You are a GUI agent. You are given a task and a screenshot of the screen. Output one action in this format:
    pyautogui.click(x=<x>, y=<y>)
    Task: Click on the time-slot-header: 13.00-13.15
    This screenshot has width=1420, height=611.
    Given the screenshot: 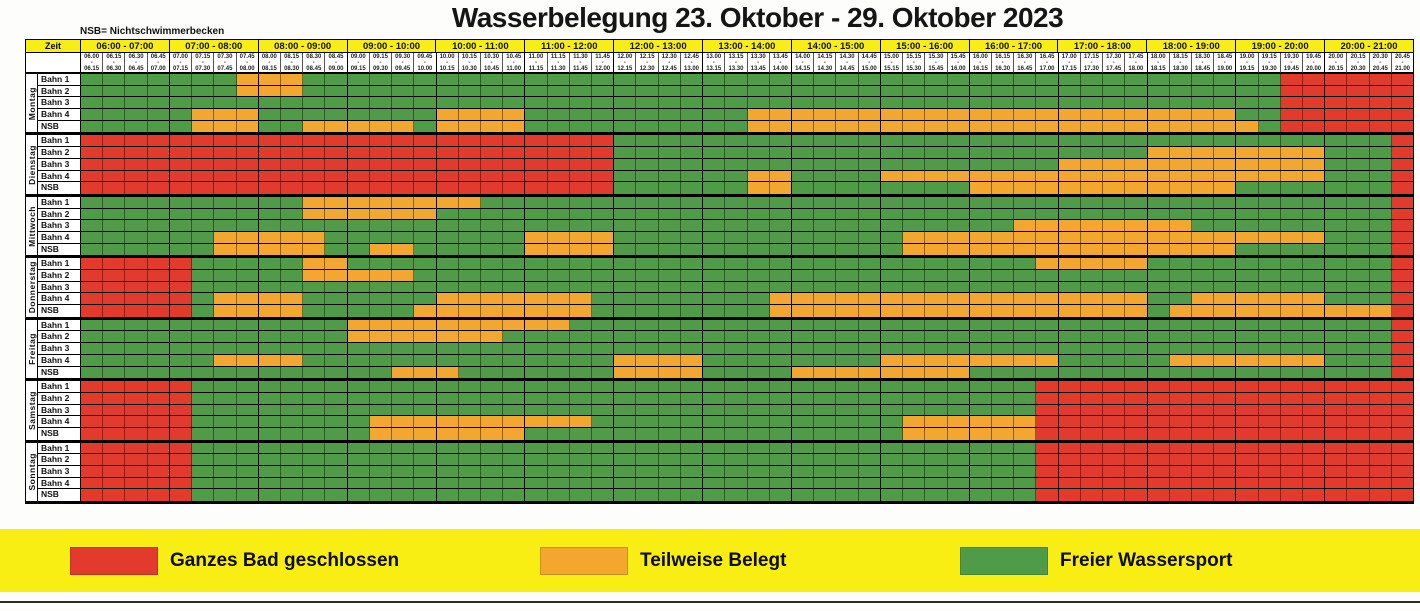 What is the action you would take?
    pyautogui.click(x=714, y=63)
    